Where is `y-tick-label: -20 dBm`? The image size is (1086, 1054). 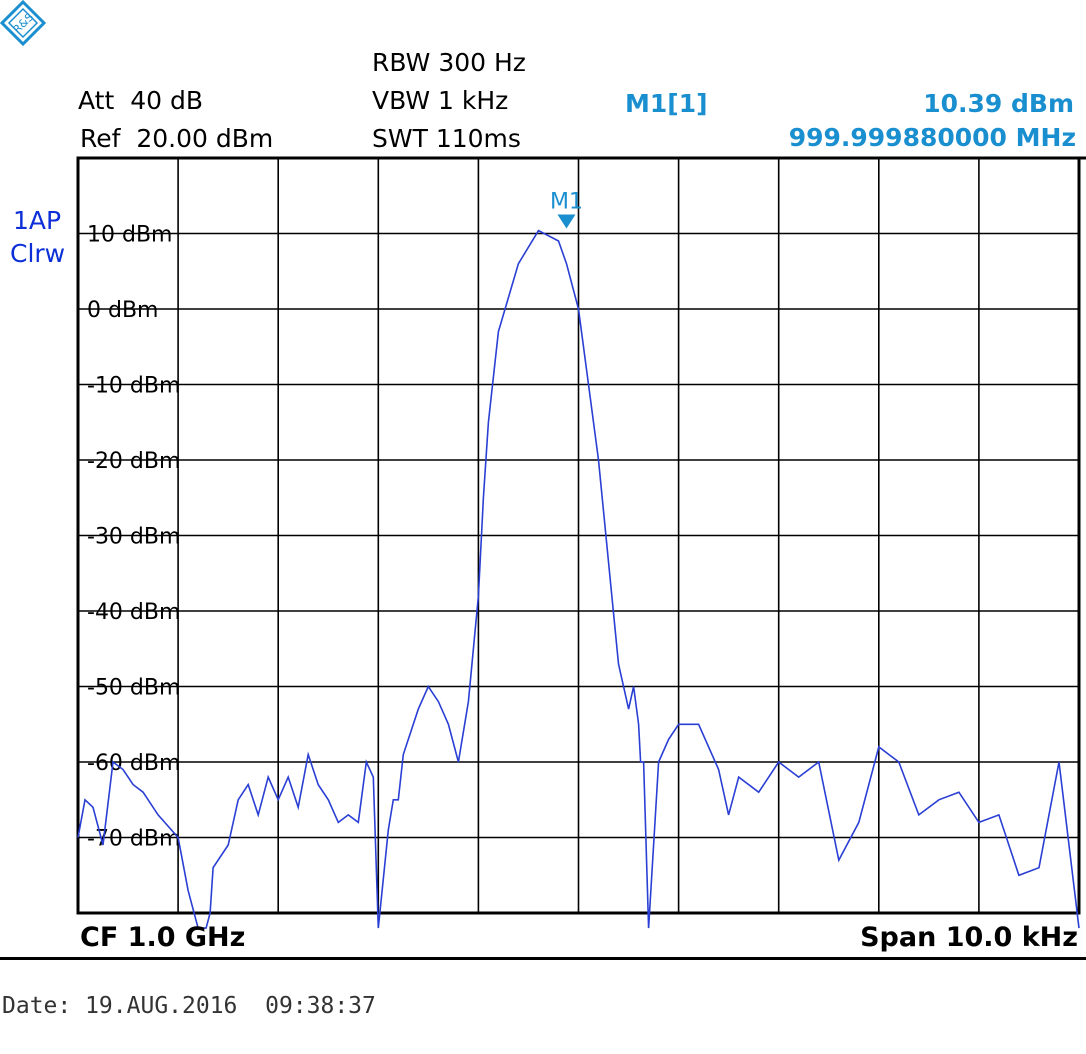 y-tick-label: -20 dBm is located at coordinates (133, 461).